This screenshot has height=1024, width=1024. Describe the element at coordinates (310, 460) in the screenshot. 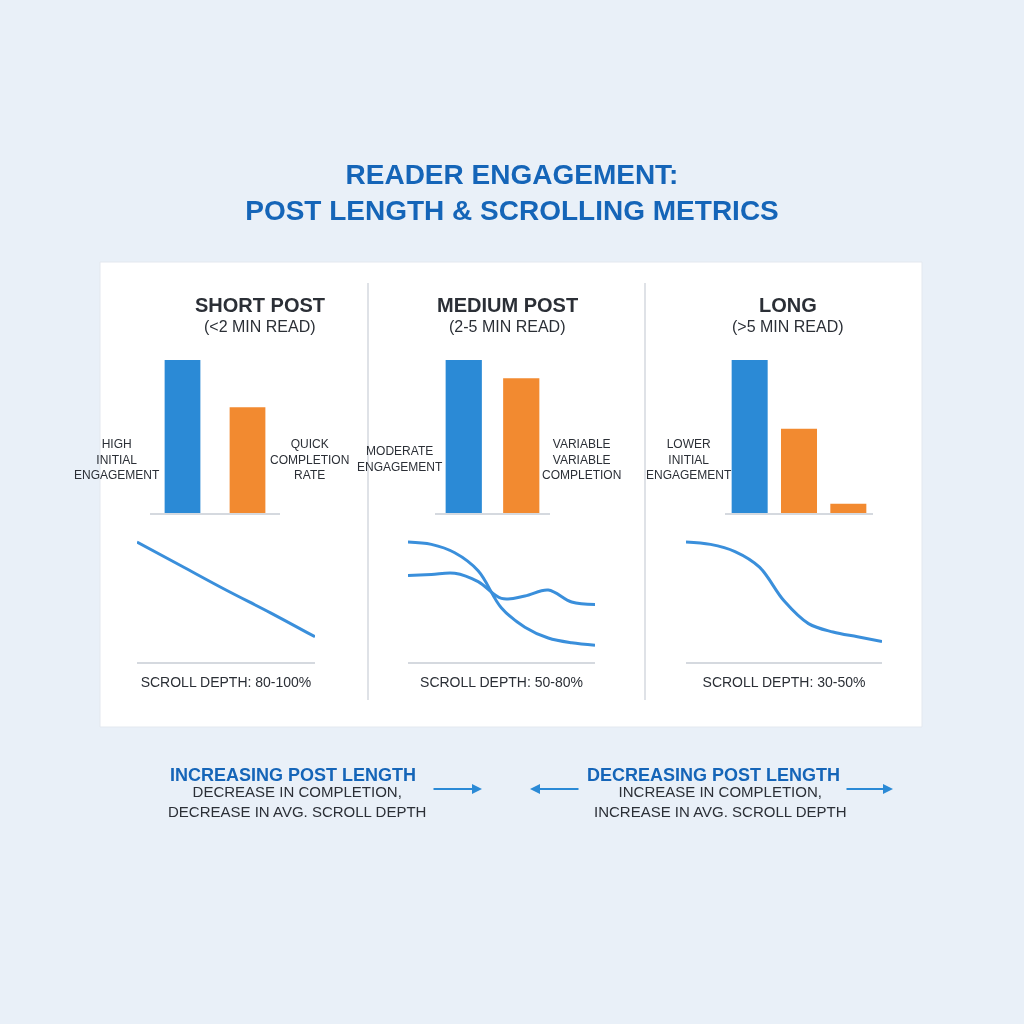

I see `annotation: QUICK COMPLETION RATE` at that location.